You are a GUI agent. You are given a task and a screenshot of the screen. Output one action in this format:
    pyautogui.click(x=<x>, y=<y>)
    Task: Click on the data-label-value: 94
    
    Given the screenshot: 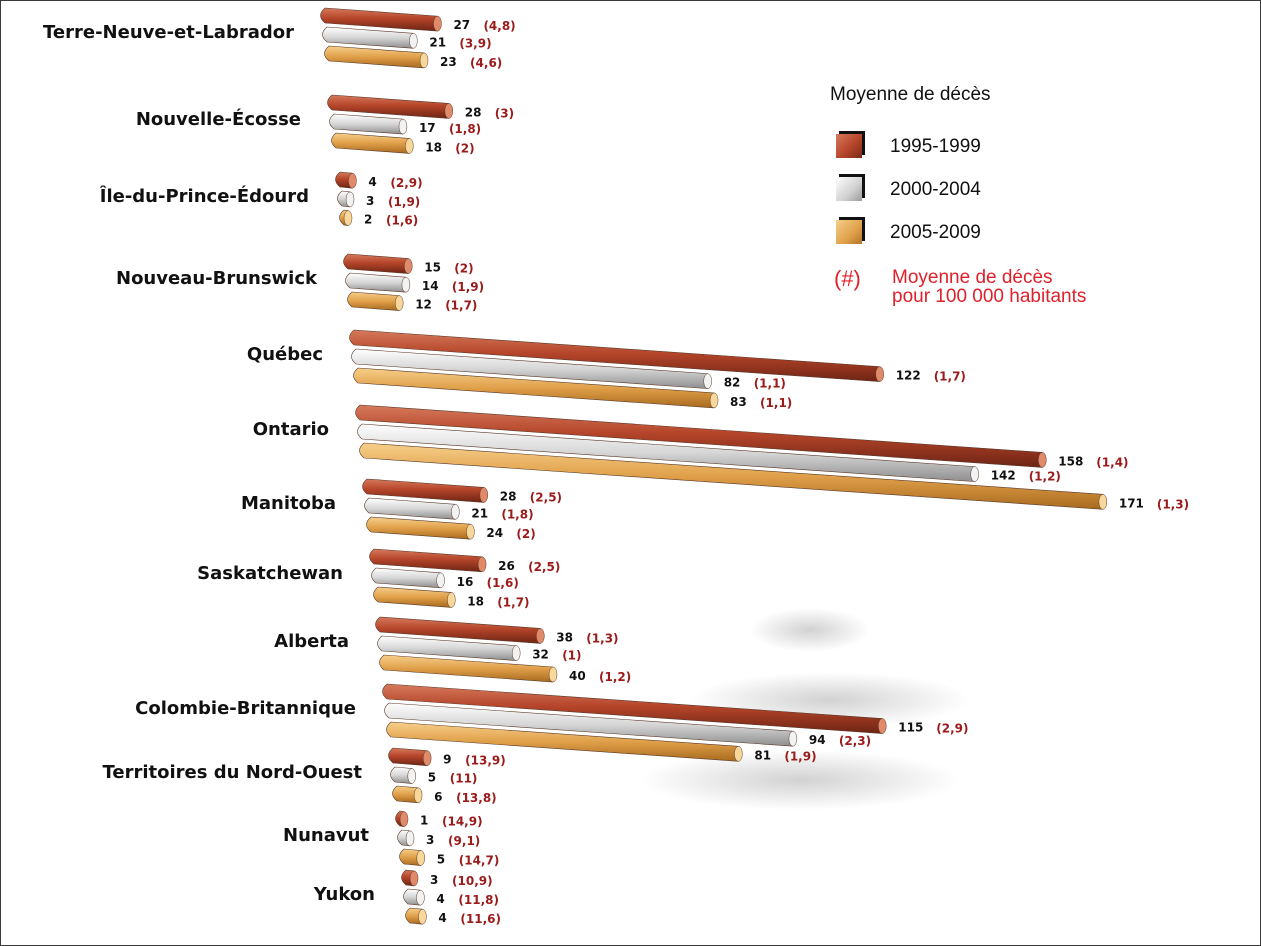 What is the action you would take?
    pyautogui.click(x=817, y=740)
    